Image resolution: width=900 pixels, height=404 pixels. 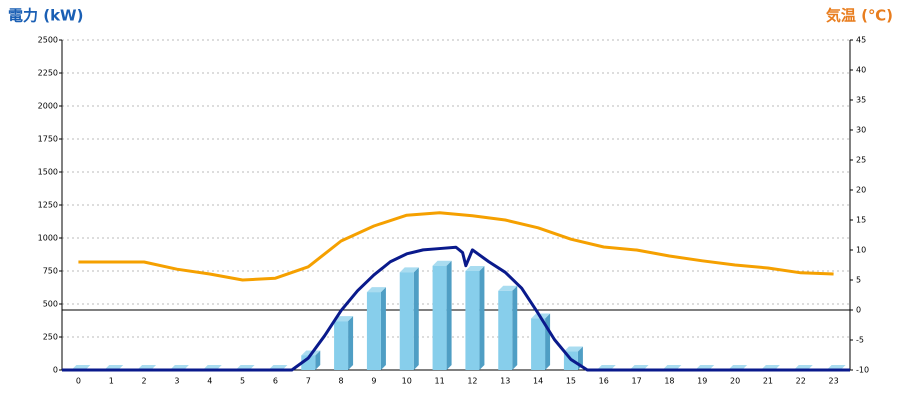 What do you see at coordinates (861, 160) in the screenshot?
I see `y2-tick-label: 25` at bounding box center [861, 160].